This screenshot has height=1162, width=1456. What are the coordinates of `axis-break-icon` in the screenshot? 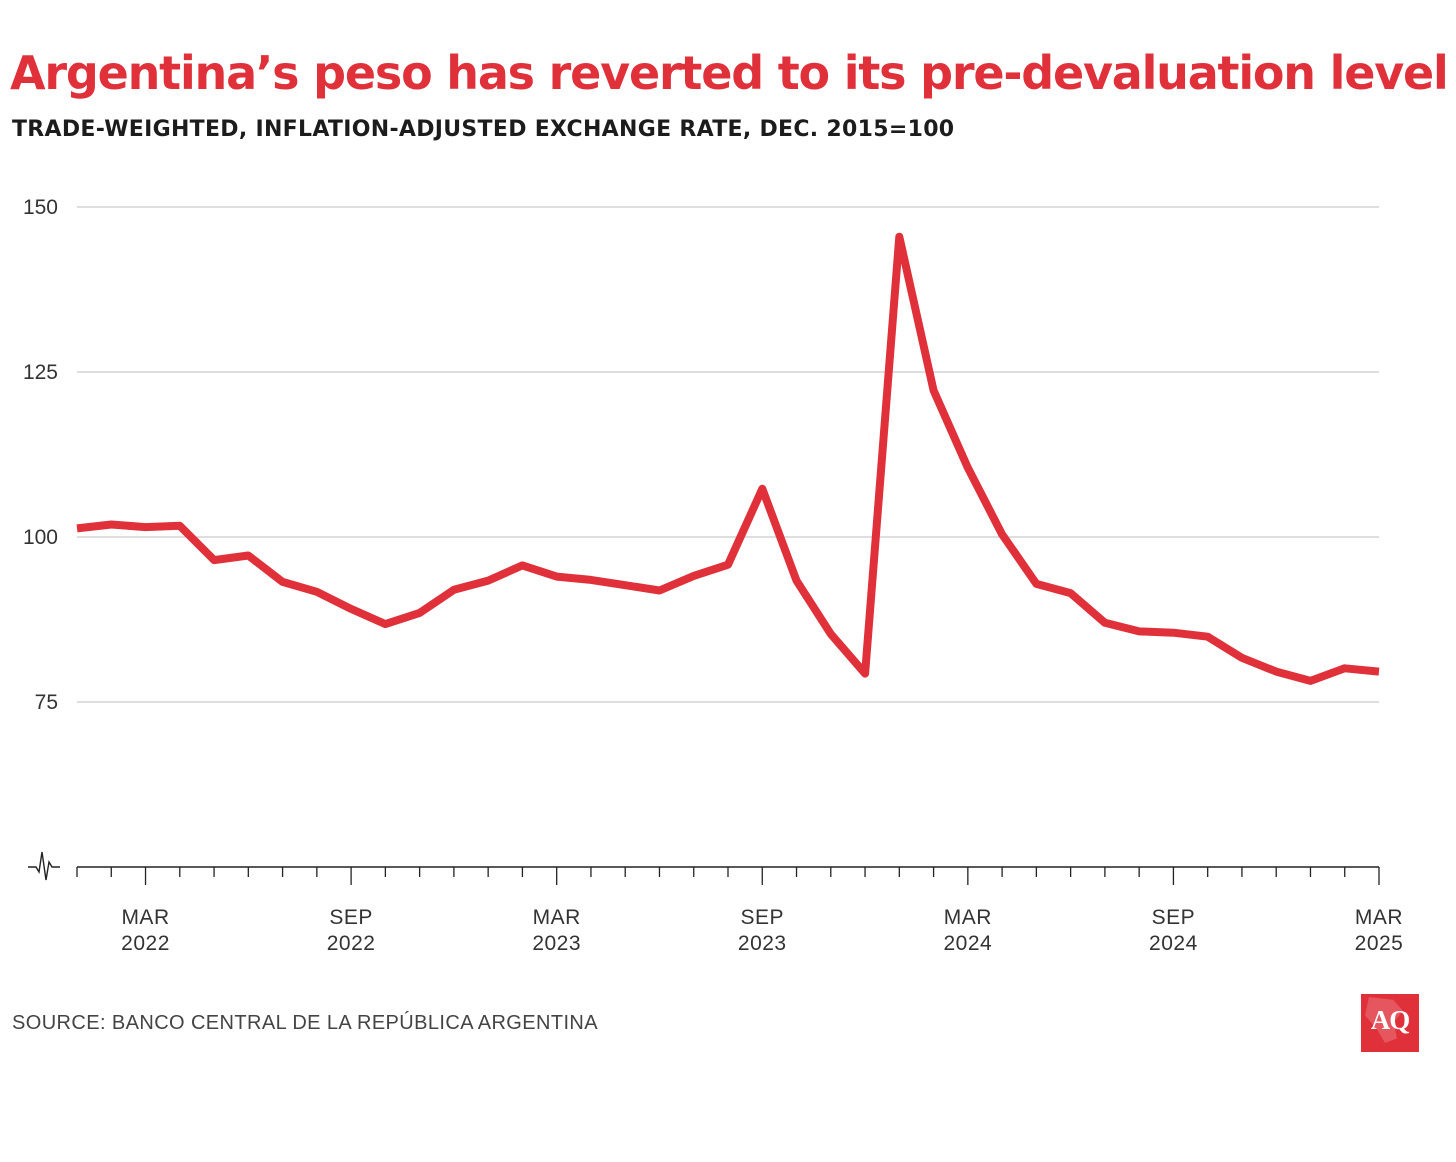 It's located at (44, 866).